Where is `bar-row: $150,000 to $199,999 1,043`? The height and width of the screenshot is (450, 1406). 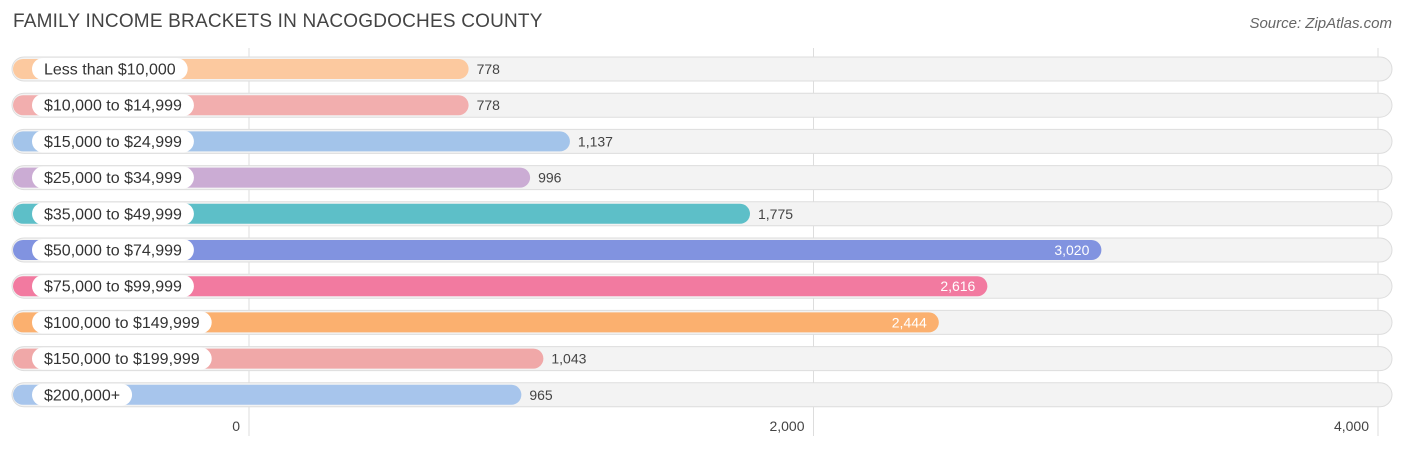 bar-row: $150,000 to $199,999 1,043 is located at coordinates (702, 359).